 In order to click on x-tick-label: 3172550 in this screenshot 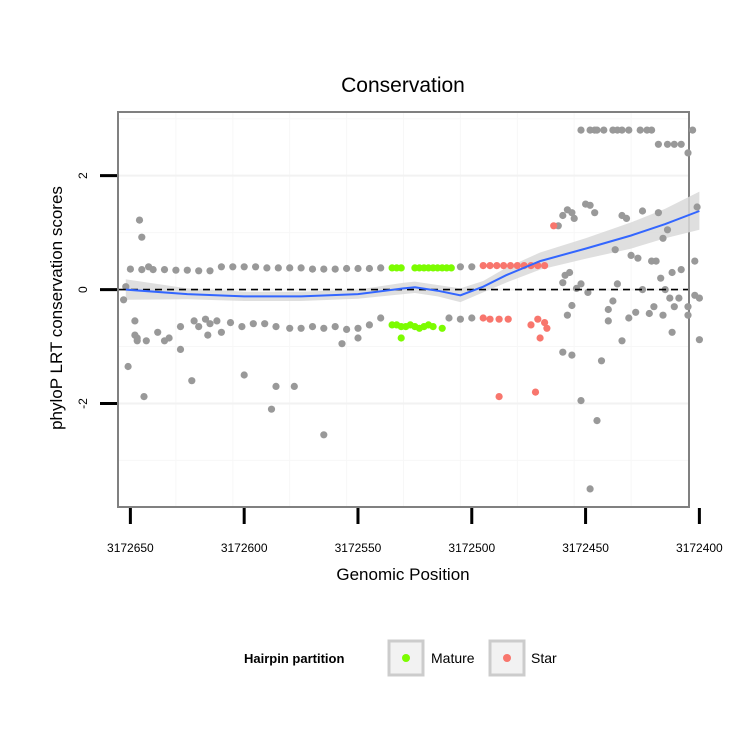, I will do `click(358, 548)`.